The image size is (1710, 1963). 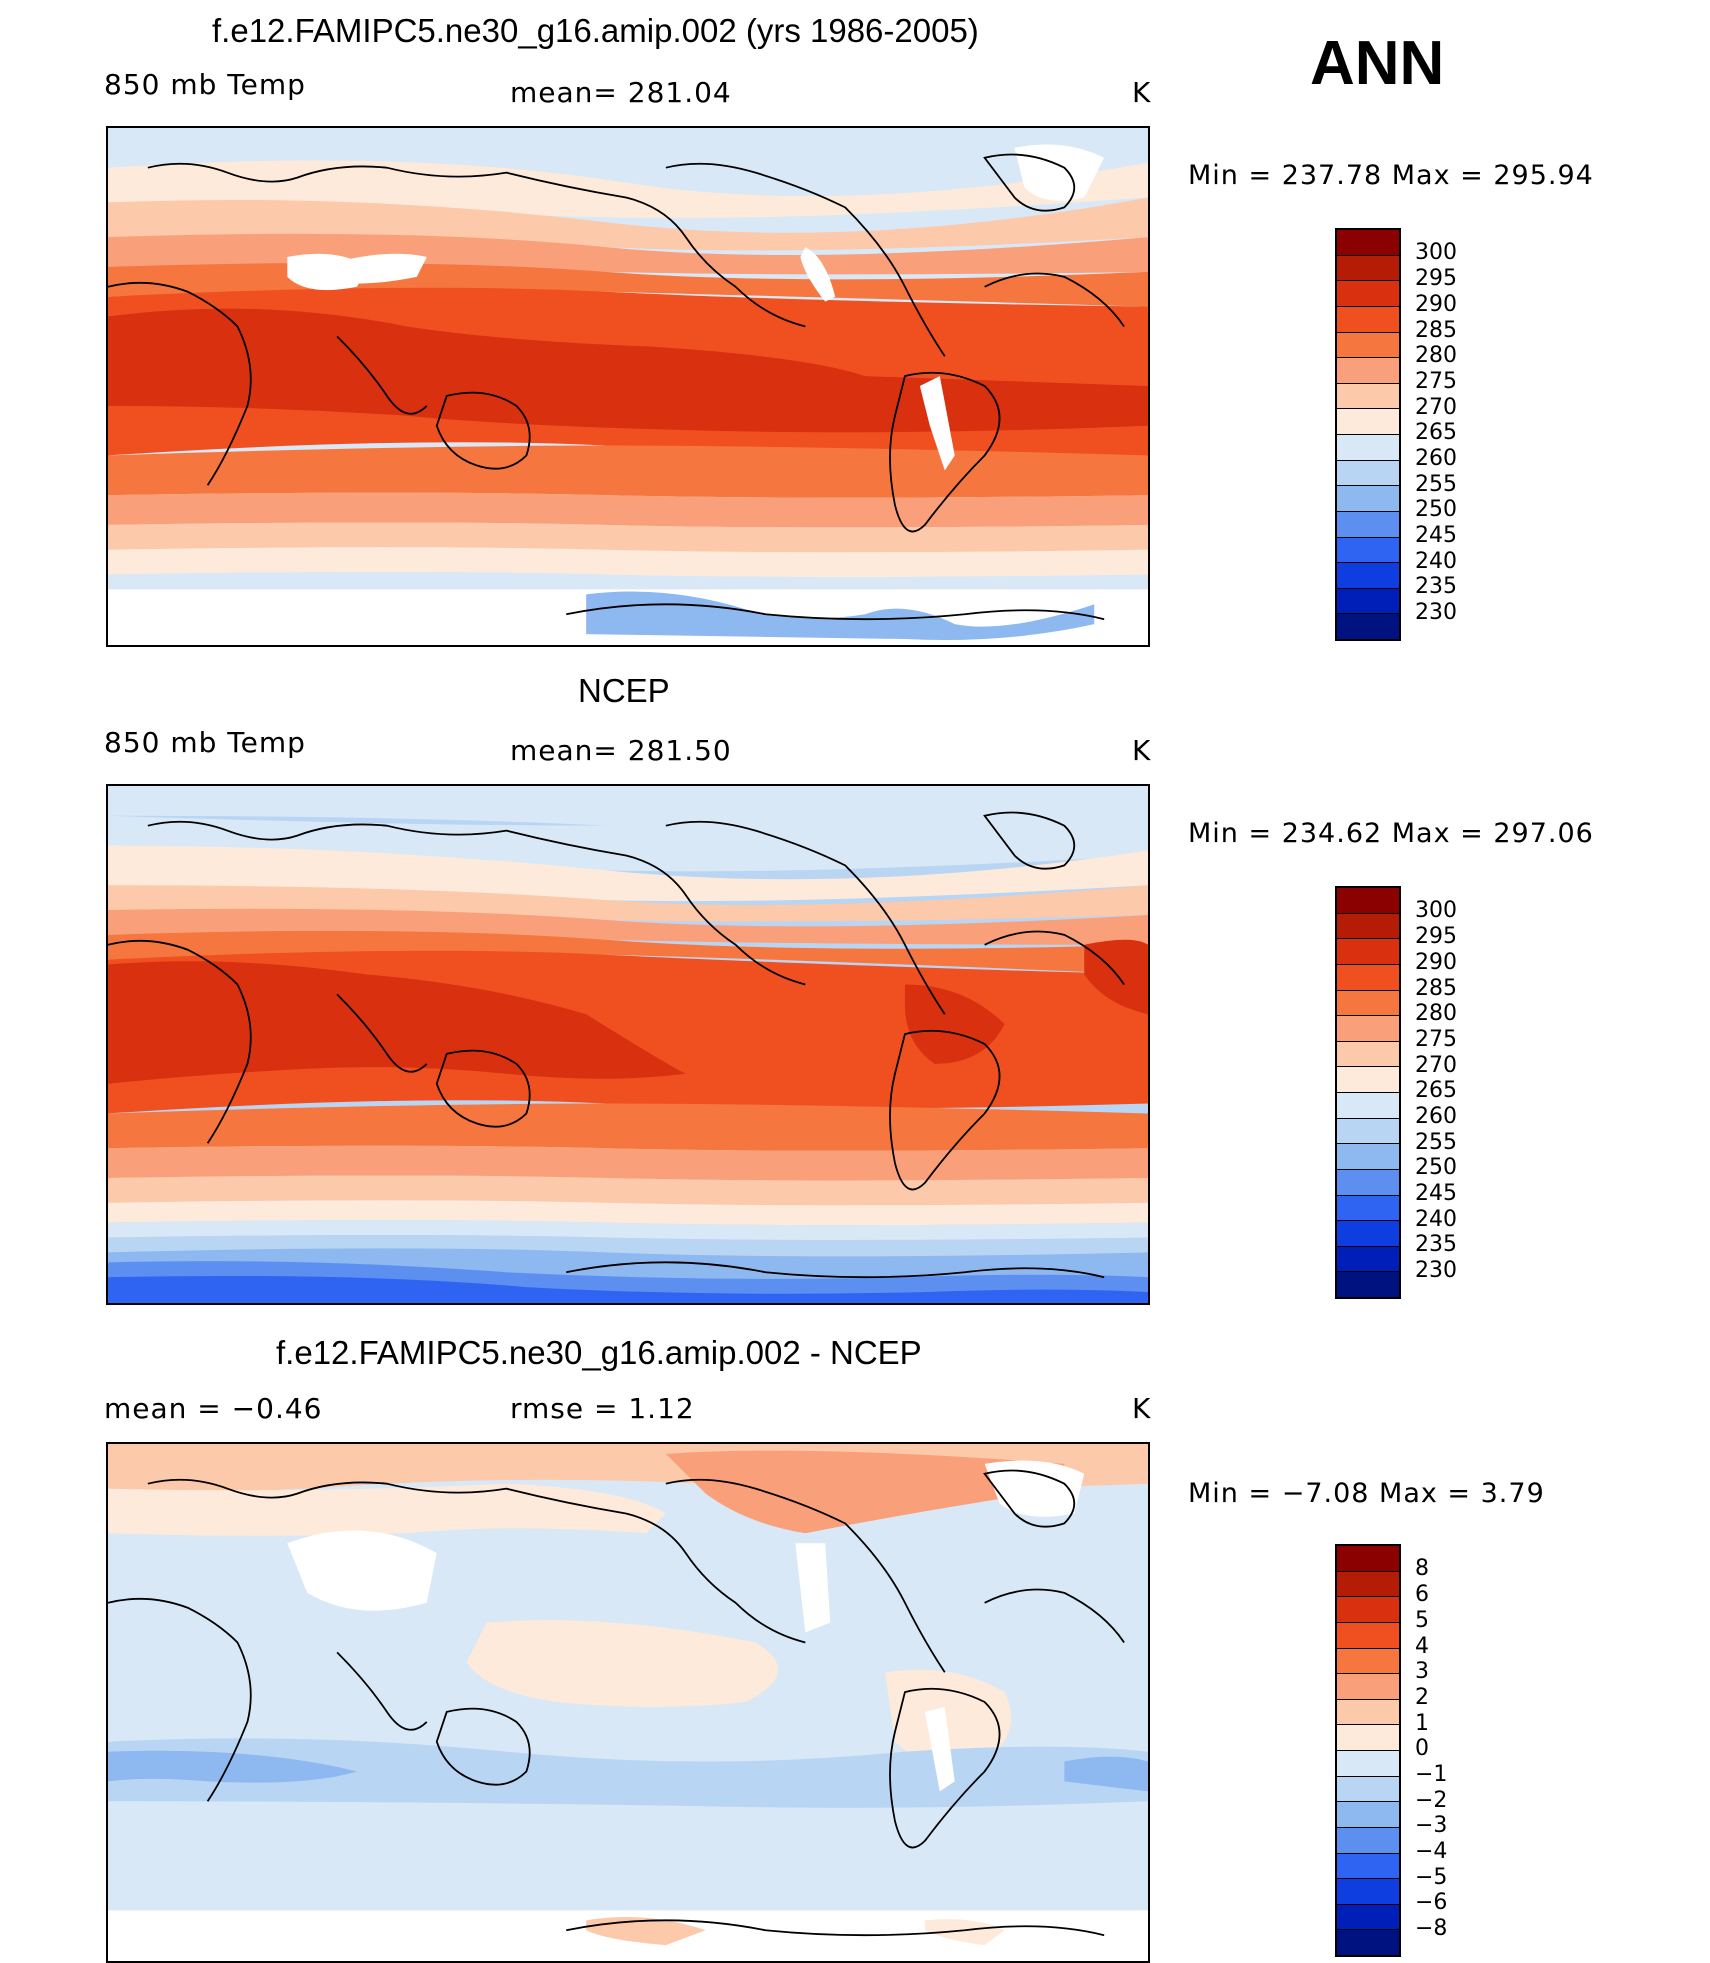 What do you see at coordinates (1422, 1697) in the screenshot?
I see `panel3-colorbar-label: 2` at bounding box center [1422, 1697].